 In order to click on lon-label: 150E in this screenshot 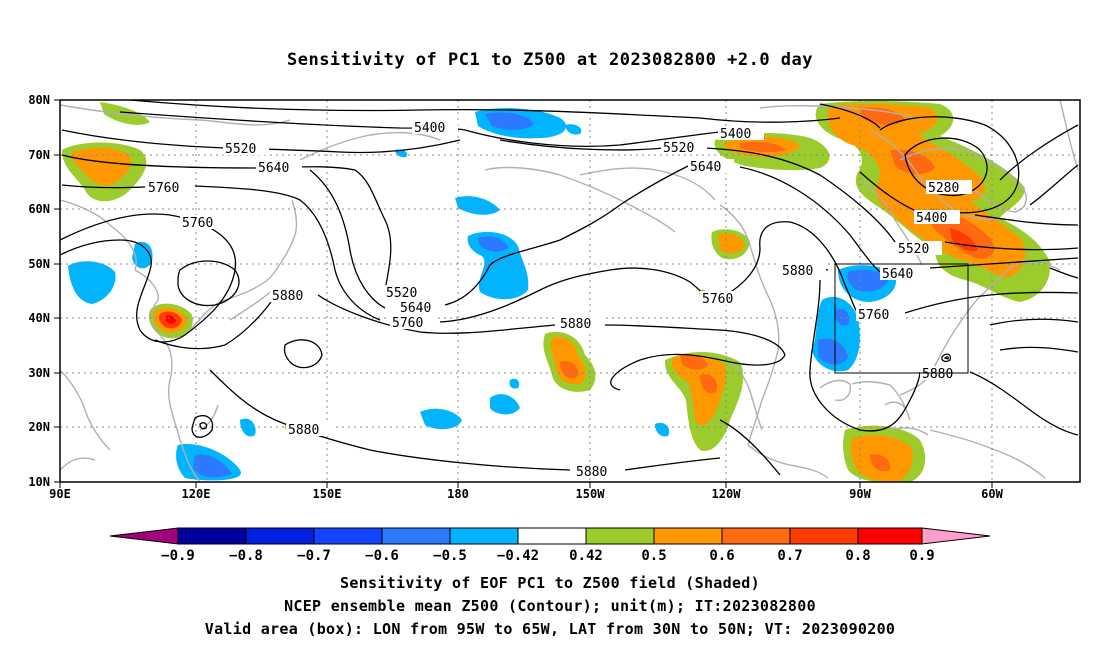, I will do `click(327, 494)`.